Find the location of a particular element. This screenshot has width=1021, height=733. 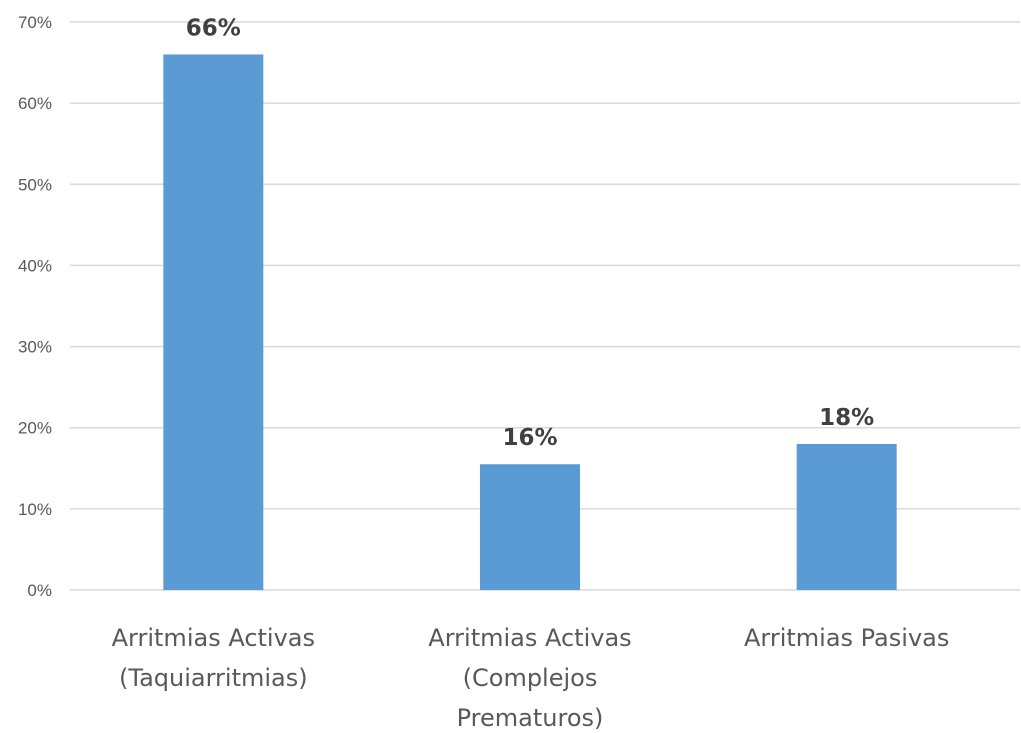

y-axis-tick-labels: 0% 10% 20% 30% 40% 50% 60% 70% is located at coordinates (35, 306).